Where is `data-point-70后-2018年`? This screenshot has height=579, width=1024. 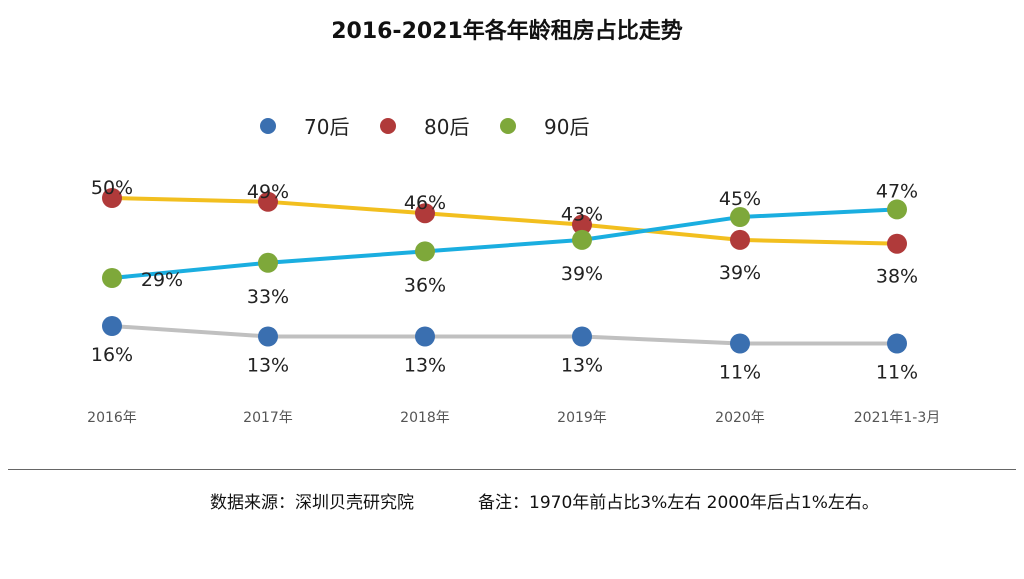
data-point-70后-2018年 is located at coordinates (425, 336).